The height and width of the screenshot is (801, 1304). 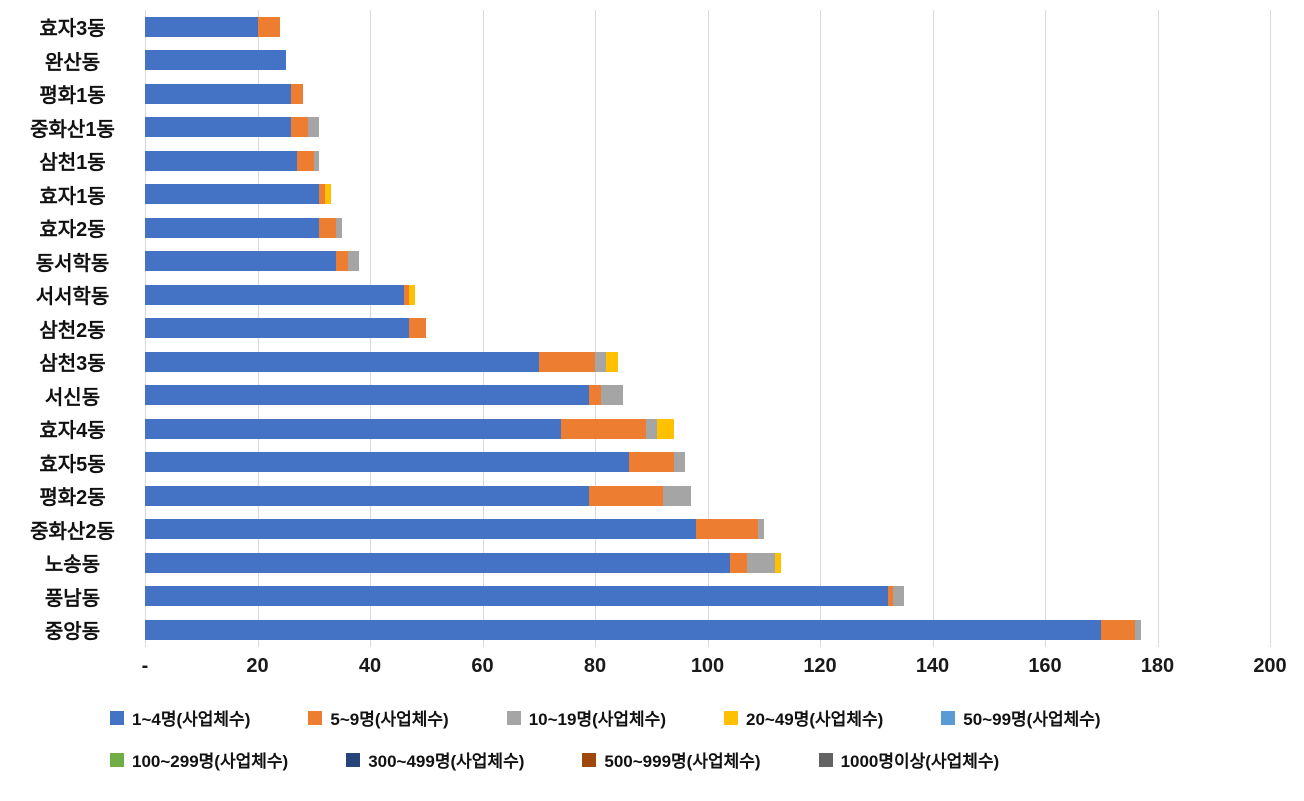 I want to click on x-tick-label: 80, so click(x=595, y=665).